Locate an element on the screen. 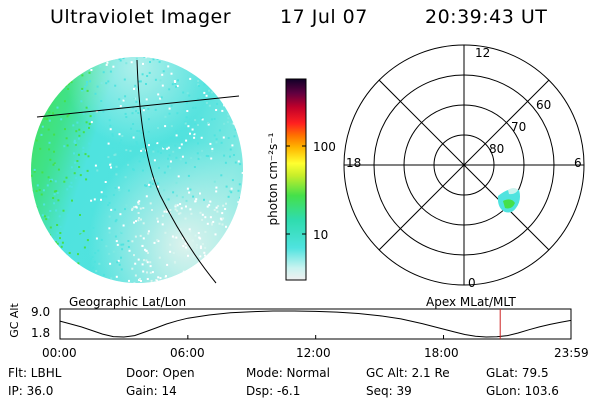 The height and width of the screenshot is (400, 600). xtick-3: 18:00 is located at coordinates (441, 353).